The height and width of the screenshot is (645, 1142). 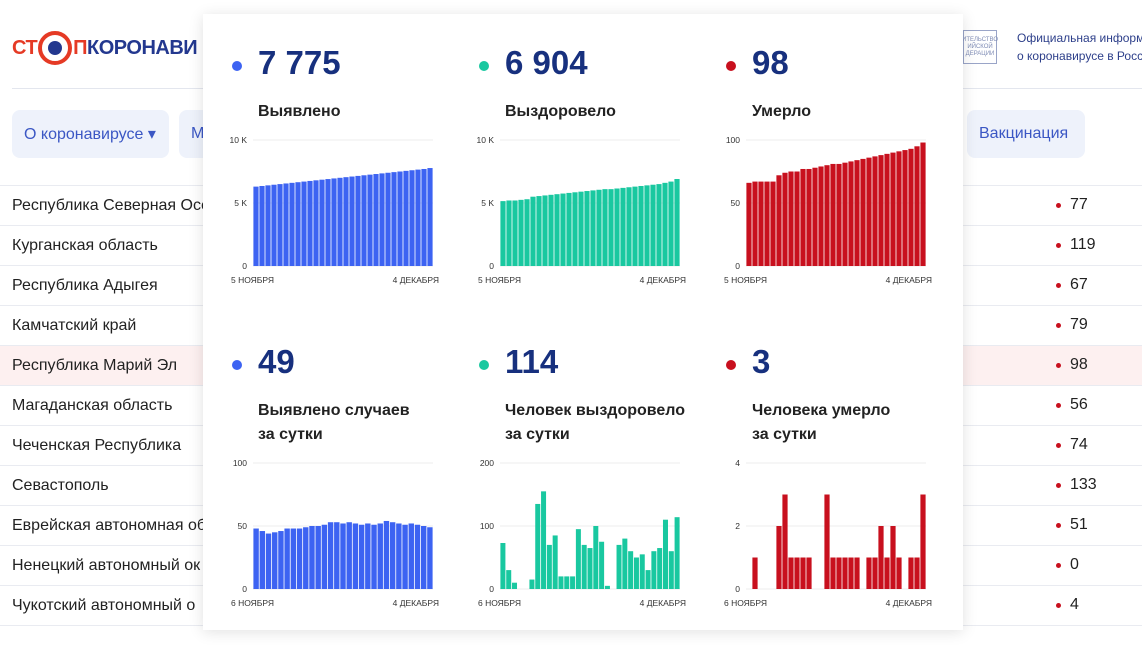 What do you see at coordinates (1079, 324) in the screenshot?
I see `region-value: 79` at bounding box center [1079, 324].